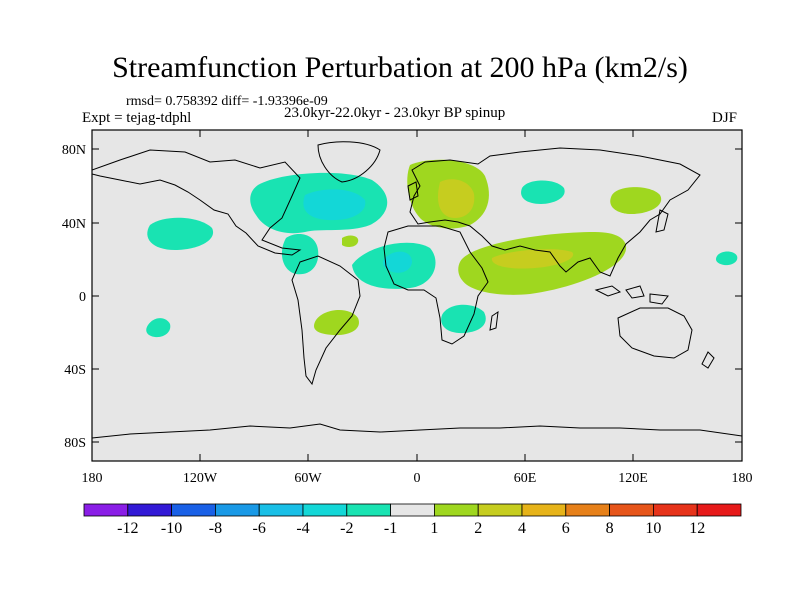 The image size is (800, 600). I want to click on lat-tick-label: 80S, so click(75, 443).